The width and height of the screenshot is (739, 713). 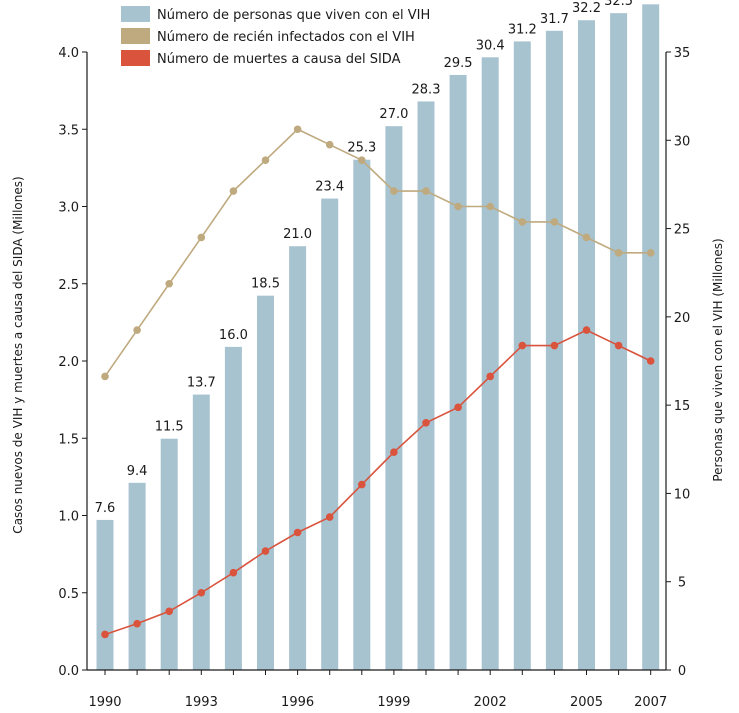 I want to click on aids-deaths-point-1993, so click(x=201, y=592).